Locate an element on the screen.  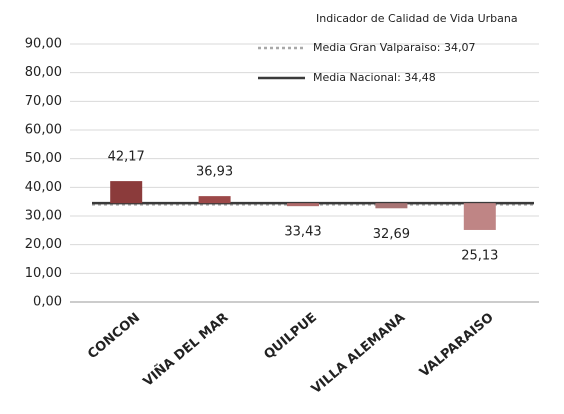
legend-label: Media Gran Valparaiso: 34,07 is located at coordinates (394, 47).